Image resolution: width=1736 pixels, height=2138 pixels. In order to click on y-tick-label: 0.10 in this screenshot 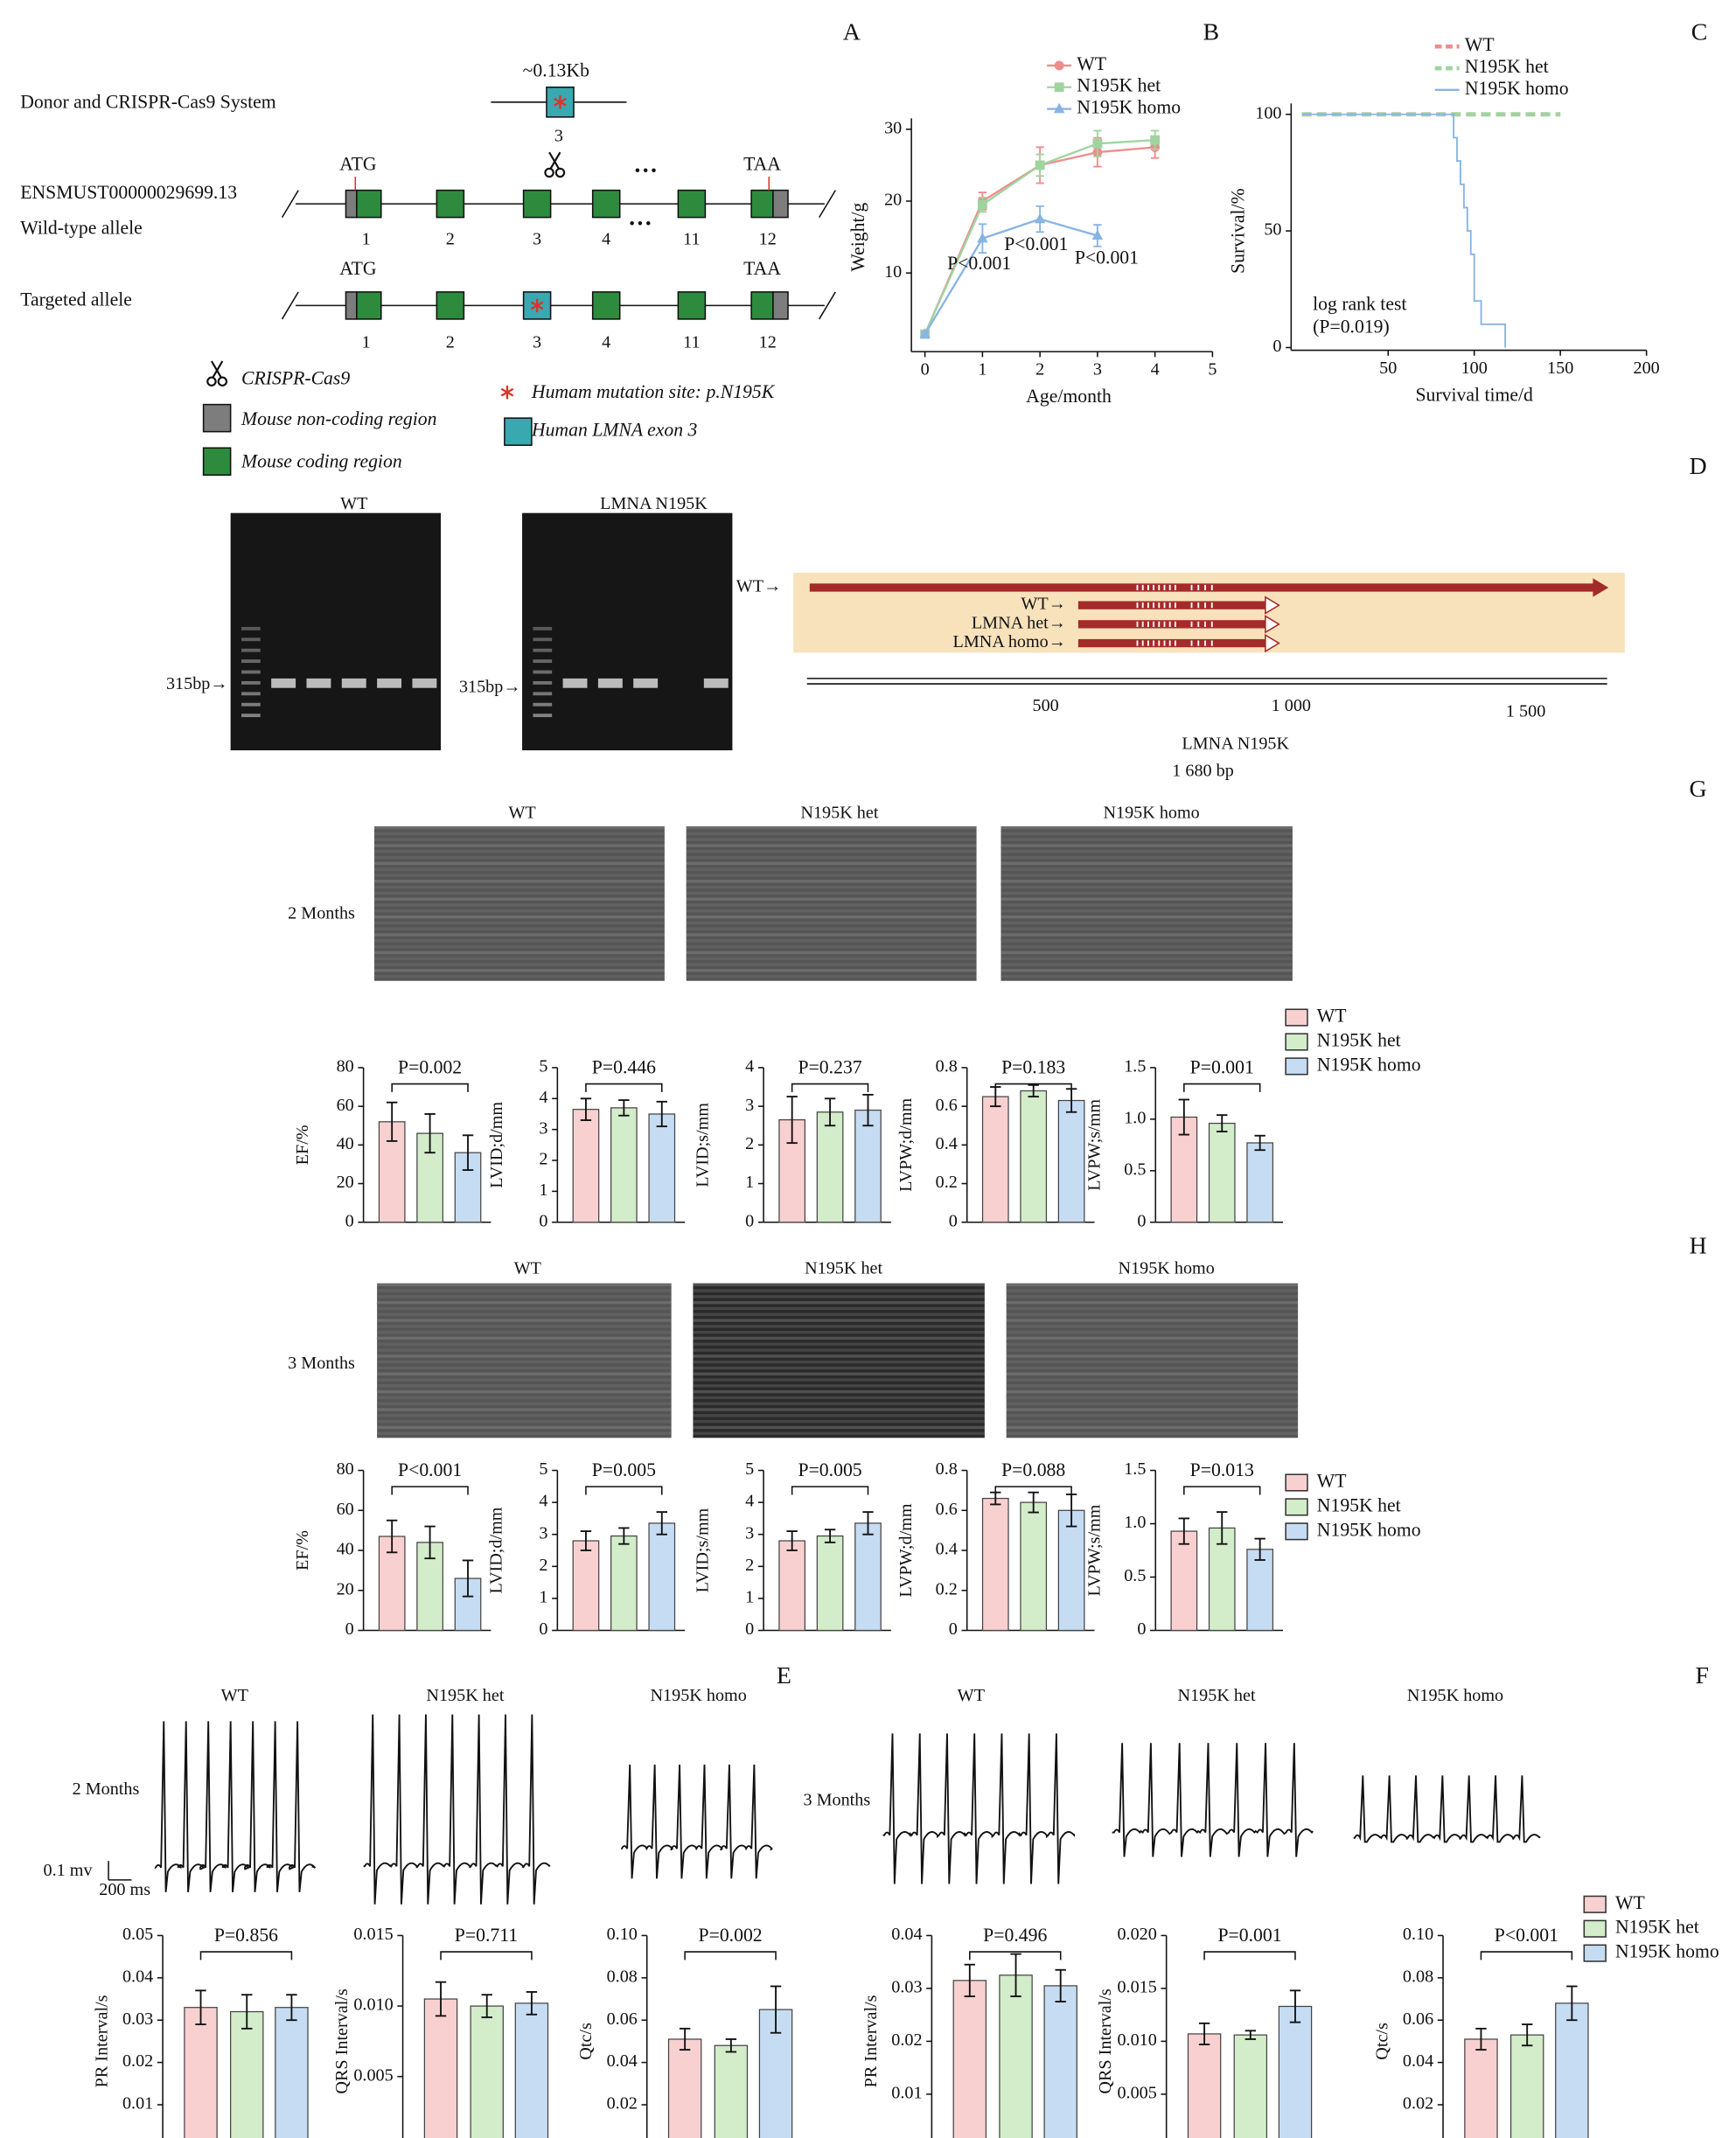, I will do `click(622, 1935)`.